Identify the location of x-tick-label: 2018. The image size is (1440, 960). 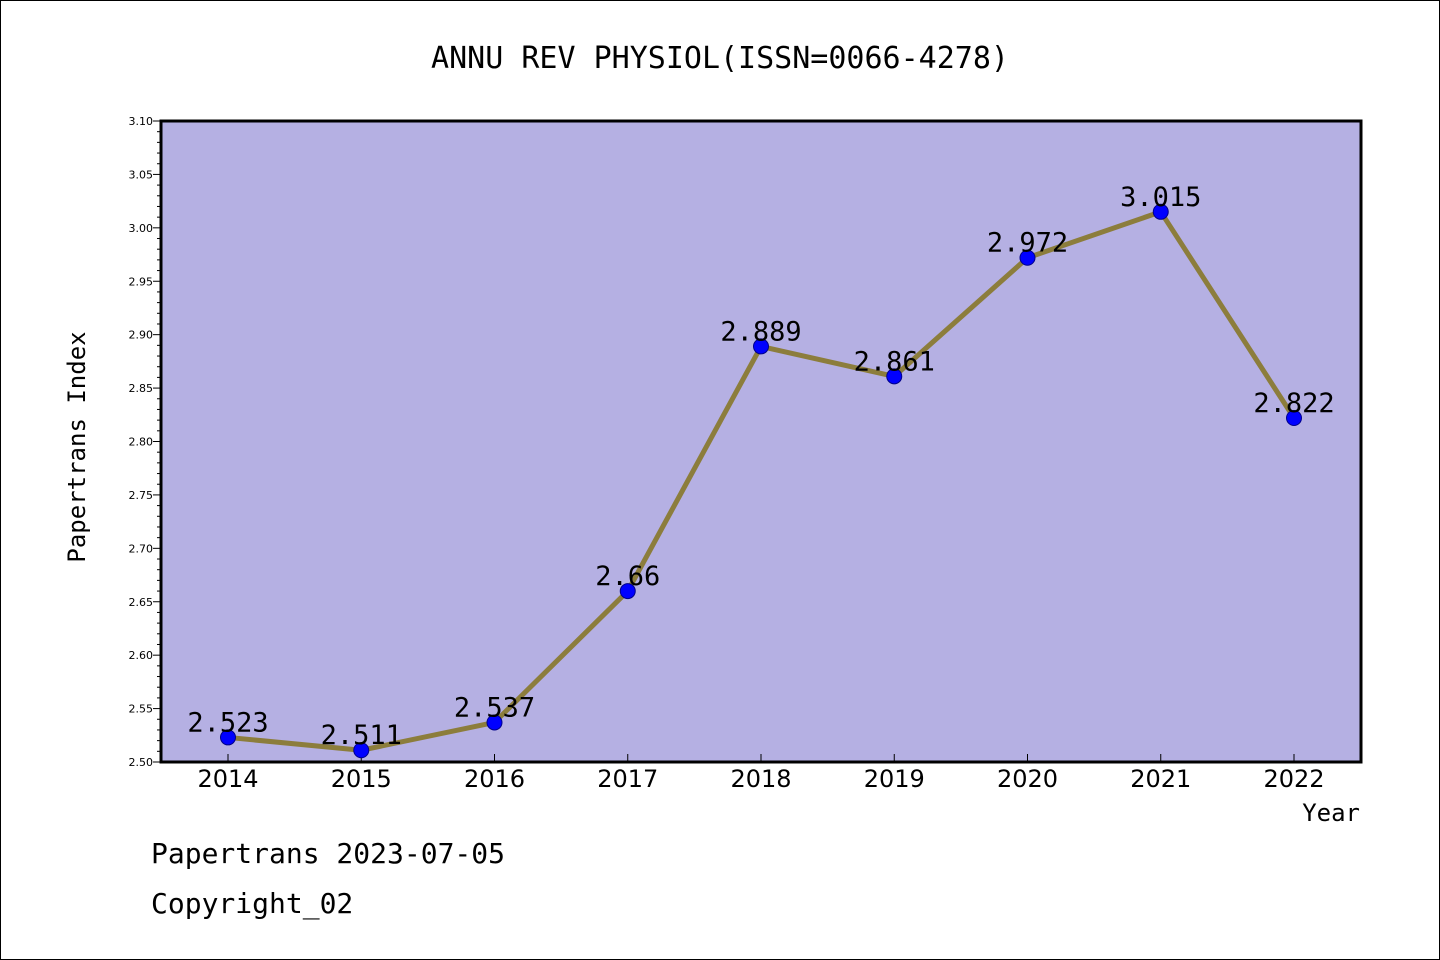
(760, 779).